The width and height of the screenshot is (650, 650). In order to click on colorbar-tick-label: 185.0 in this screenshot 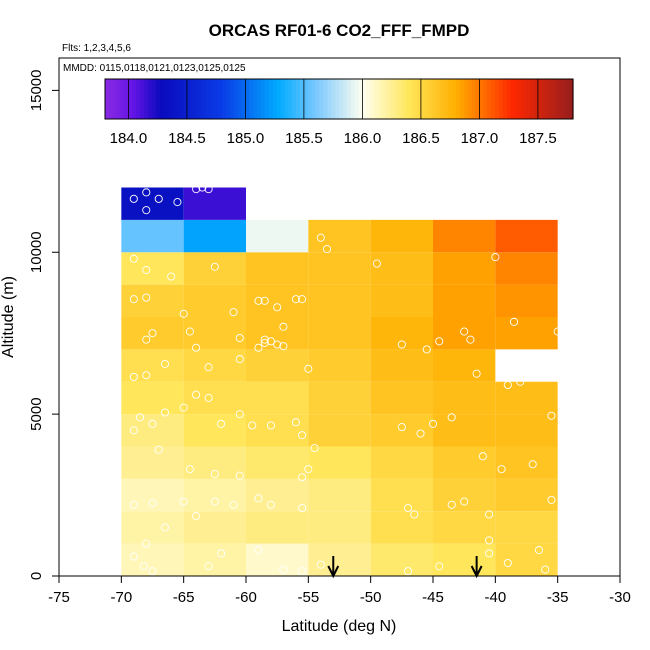, I will do `click(246, 138)`.